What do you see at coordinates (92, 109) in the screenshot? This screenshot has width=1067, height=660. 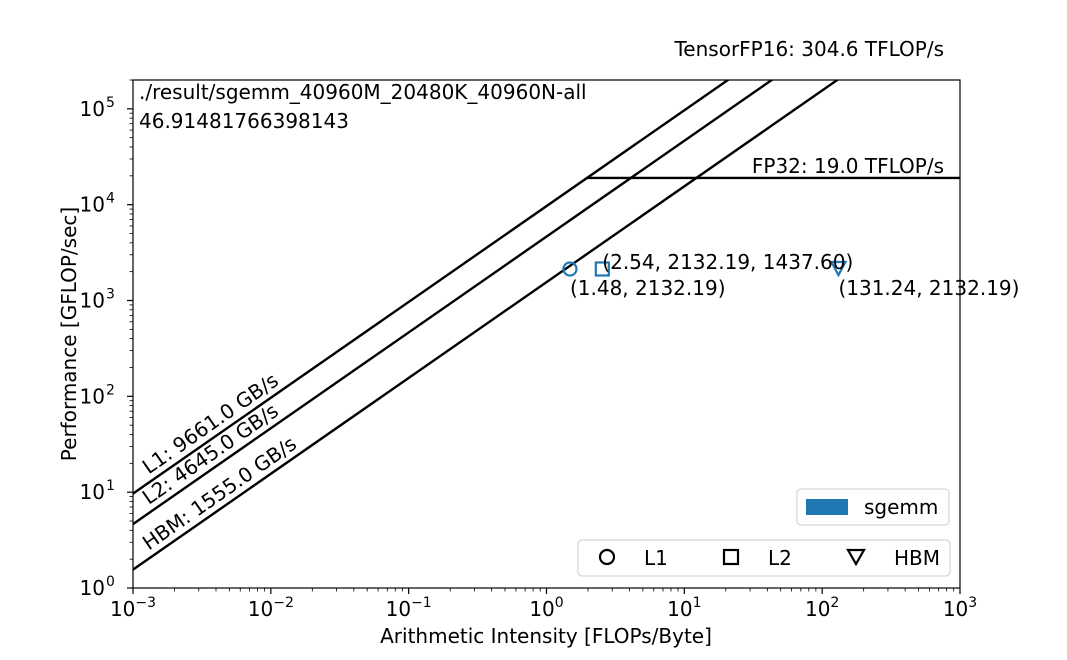 I see `y-tick-label-5: 10` at bounding box center [92, 109].